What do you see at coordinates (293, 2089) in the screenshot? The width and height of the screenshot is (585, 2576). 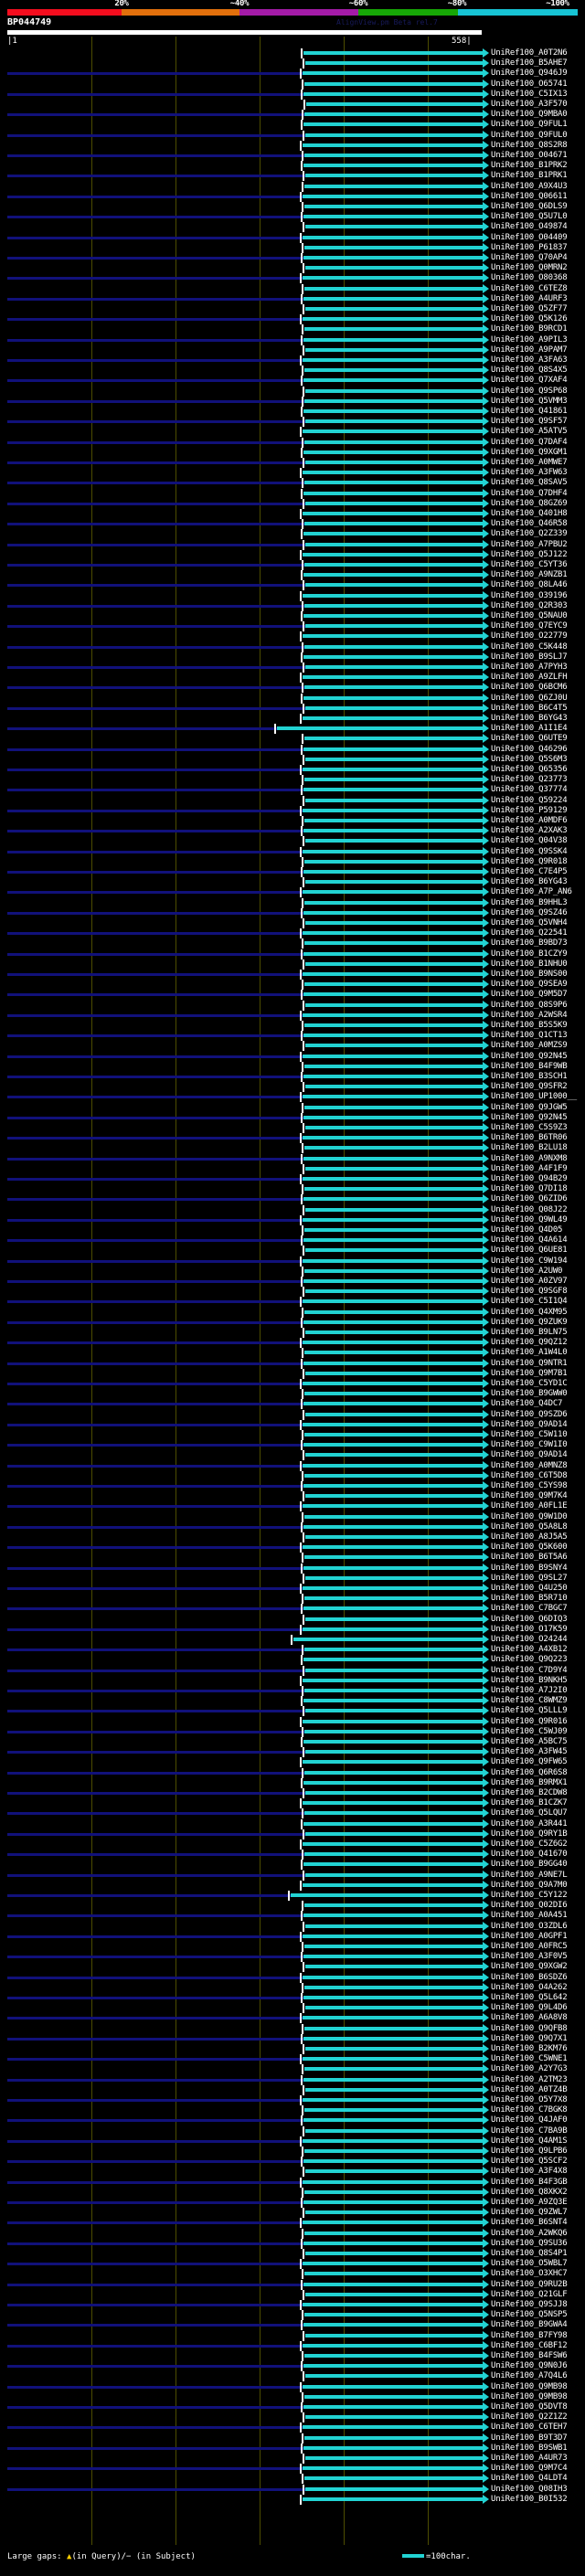 I see `alignment-row: UniRef100_A0TZ4B` at bounding box center [293, 2089].